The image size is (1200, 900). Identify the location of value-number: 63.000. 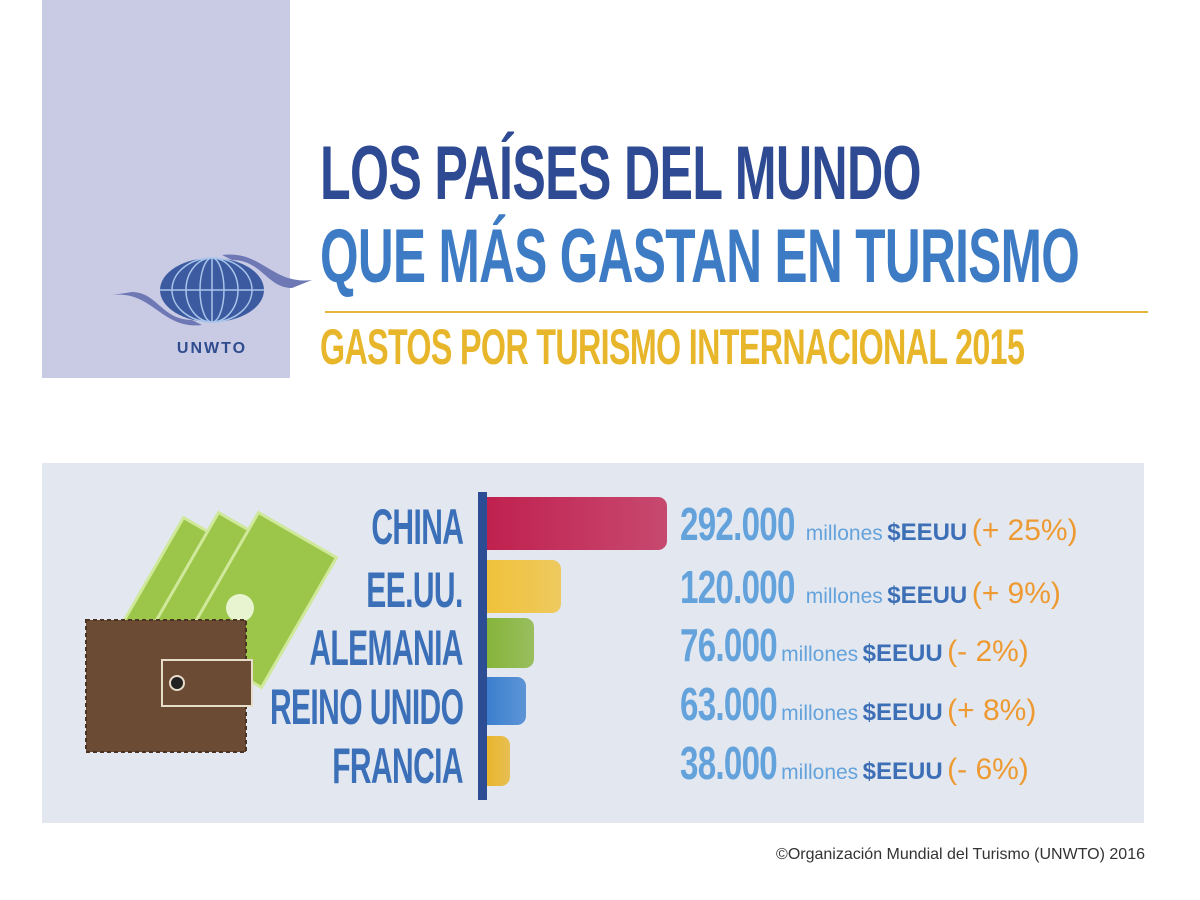
(729, 704).